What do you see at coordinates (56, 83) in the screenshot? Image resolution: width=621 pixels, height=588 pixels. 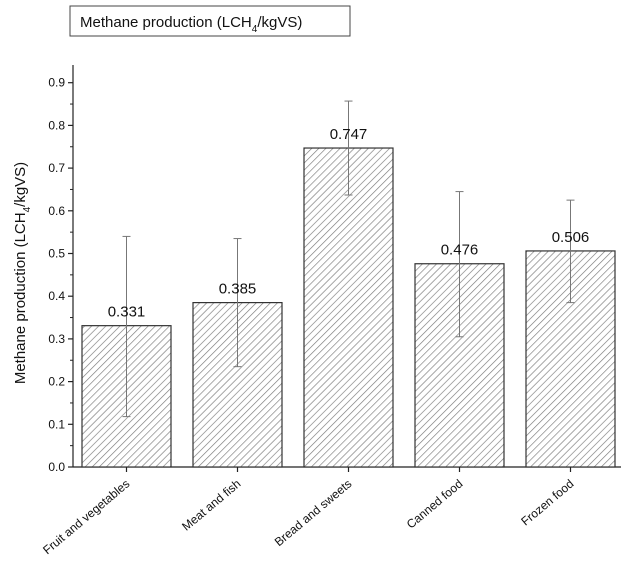 I see `y-tick-label: 0.9` at bounding box center [56, 83].